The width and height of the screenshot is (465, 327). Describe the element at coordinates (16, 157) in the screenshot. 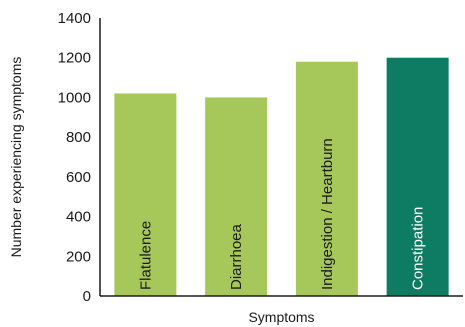

I see `y-axis-title: Number experiencing symptoms` at that location.